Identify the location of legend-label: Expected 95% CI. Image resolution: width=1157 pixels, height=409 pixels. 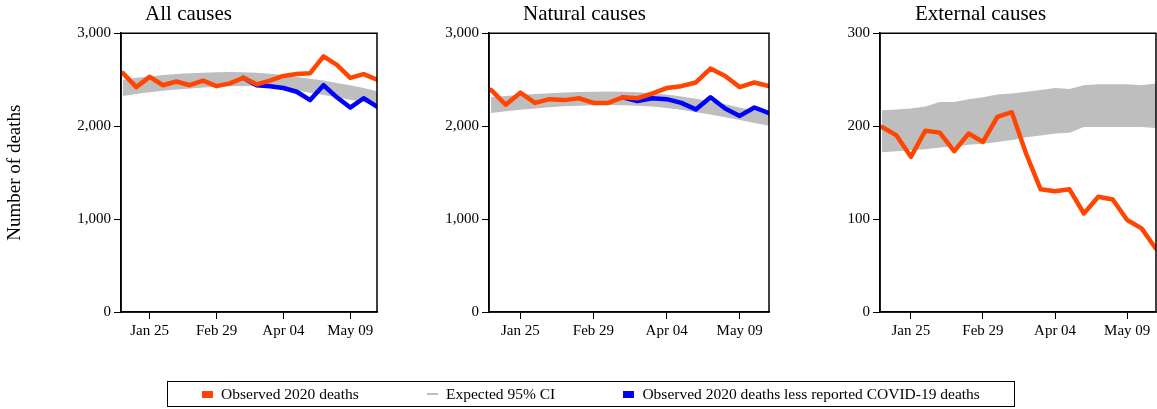
(500, 394).